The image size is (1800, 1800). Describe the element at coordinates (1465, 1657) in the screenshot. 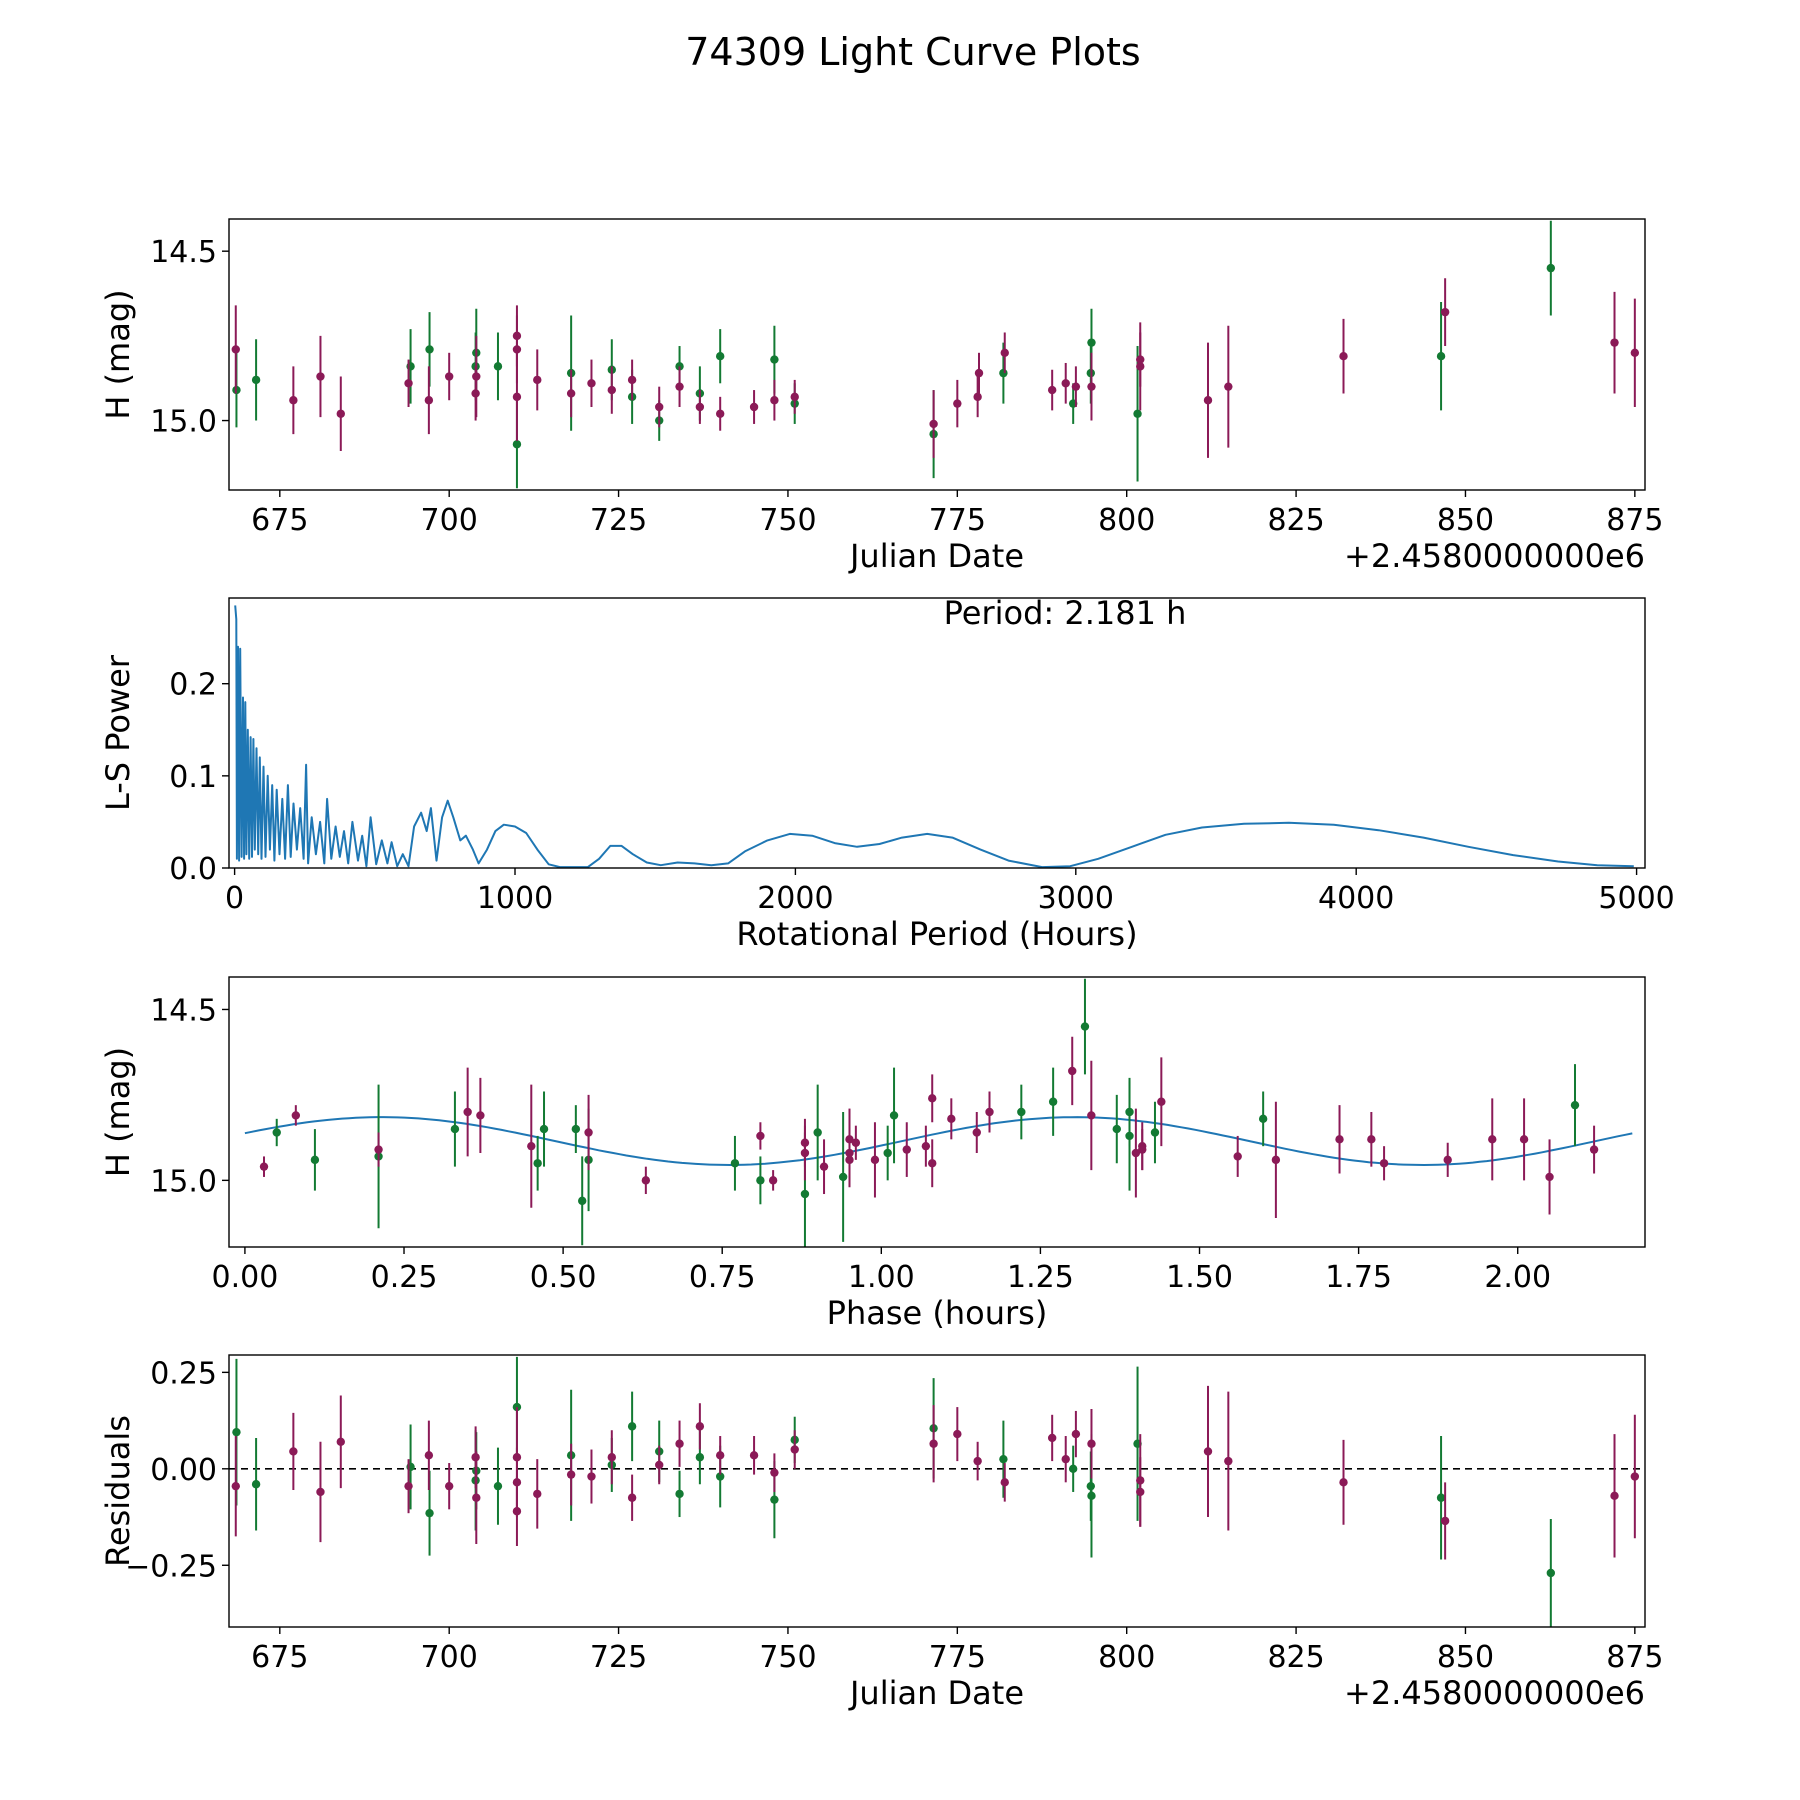

I see `residuals-xtick-label: 850` at that location.